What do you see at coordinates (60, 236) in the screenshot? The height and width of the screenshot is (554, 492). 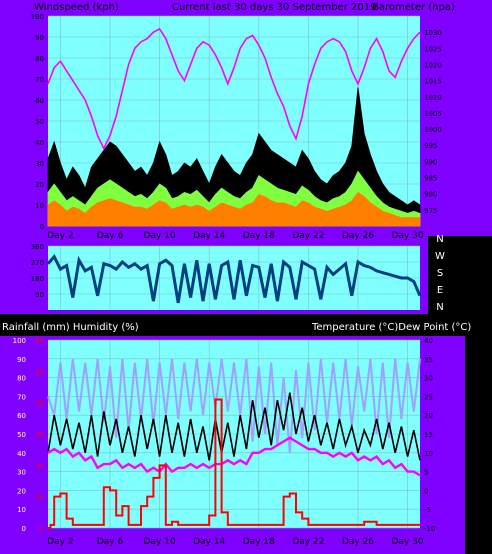 I see `wind-x-tick: Day 2` at bounding box center [60, 236].